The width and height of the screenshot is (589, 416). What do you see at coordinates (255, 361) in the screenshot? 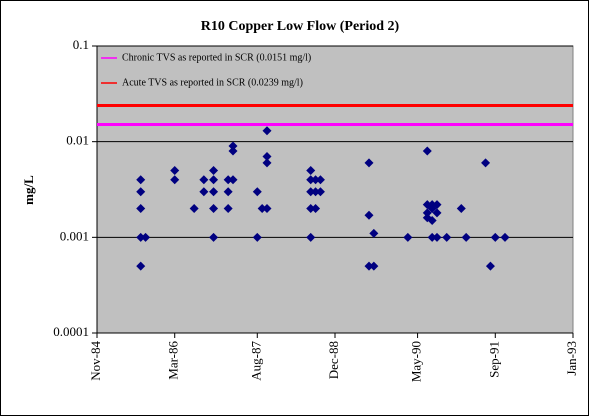
I see `x-tick-label: Aug-87` at bounding box center [255, 361].